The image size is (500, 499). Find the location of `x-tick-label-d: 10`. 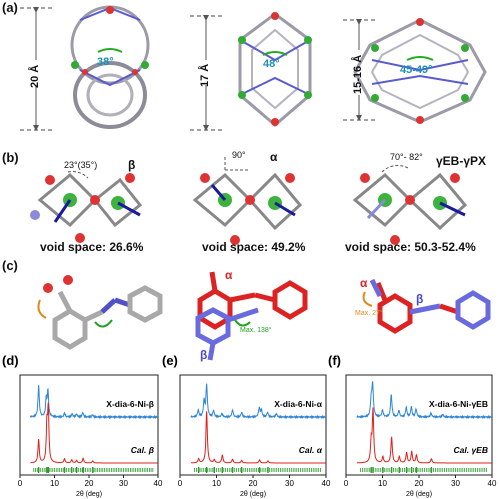

x-tick-label-d: 10 is located at coordinates (54, 483).